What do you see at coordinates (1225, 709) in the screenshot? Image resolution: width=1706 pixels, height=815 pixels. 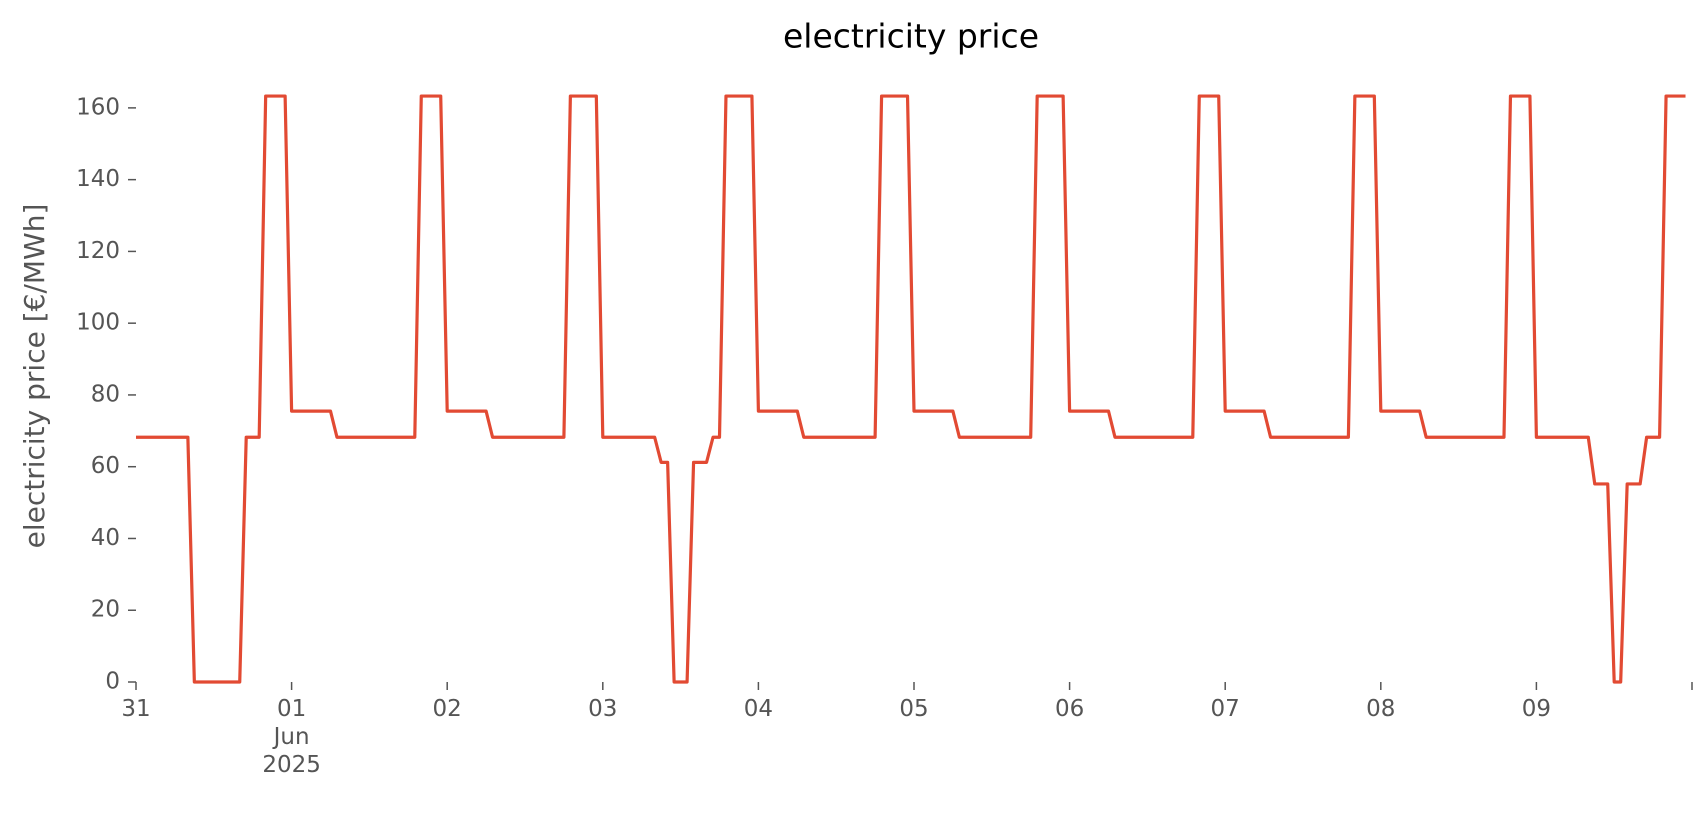 I see `x-tick-label: 07` at bounding box center [1225, 709].